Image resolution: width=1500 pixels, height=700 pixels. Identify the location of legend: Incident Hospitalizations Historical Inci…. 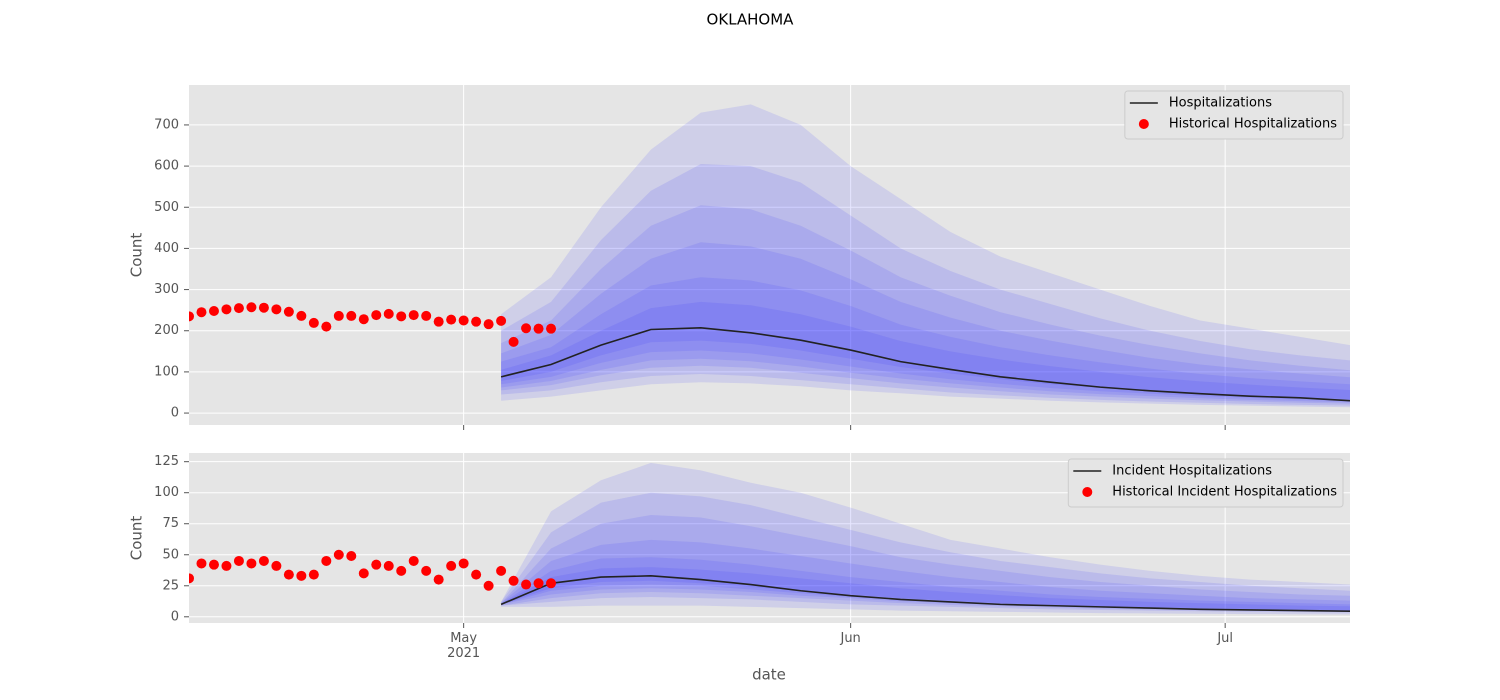
(1205, 483).